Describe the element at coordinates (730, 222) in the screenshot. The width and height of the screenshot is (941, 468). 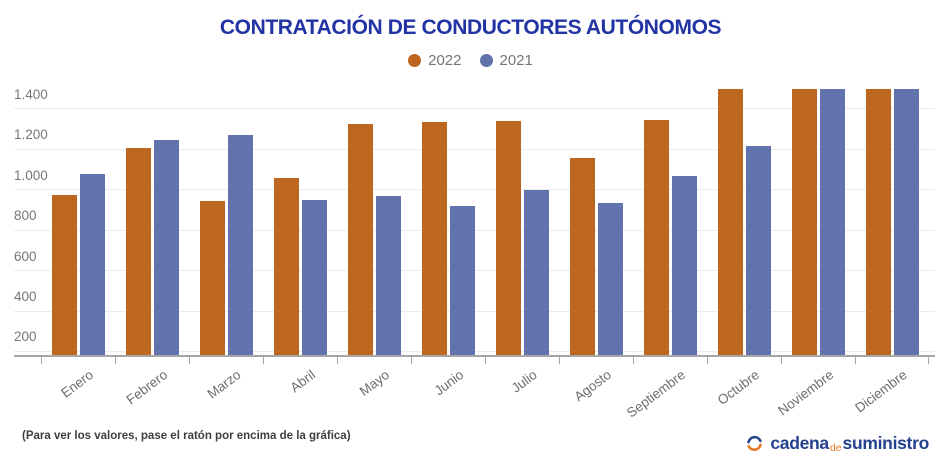
I see `bar-2022-octubre` at that location.